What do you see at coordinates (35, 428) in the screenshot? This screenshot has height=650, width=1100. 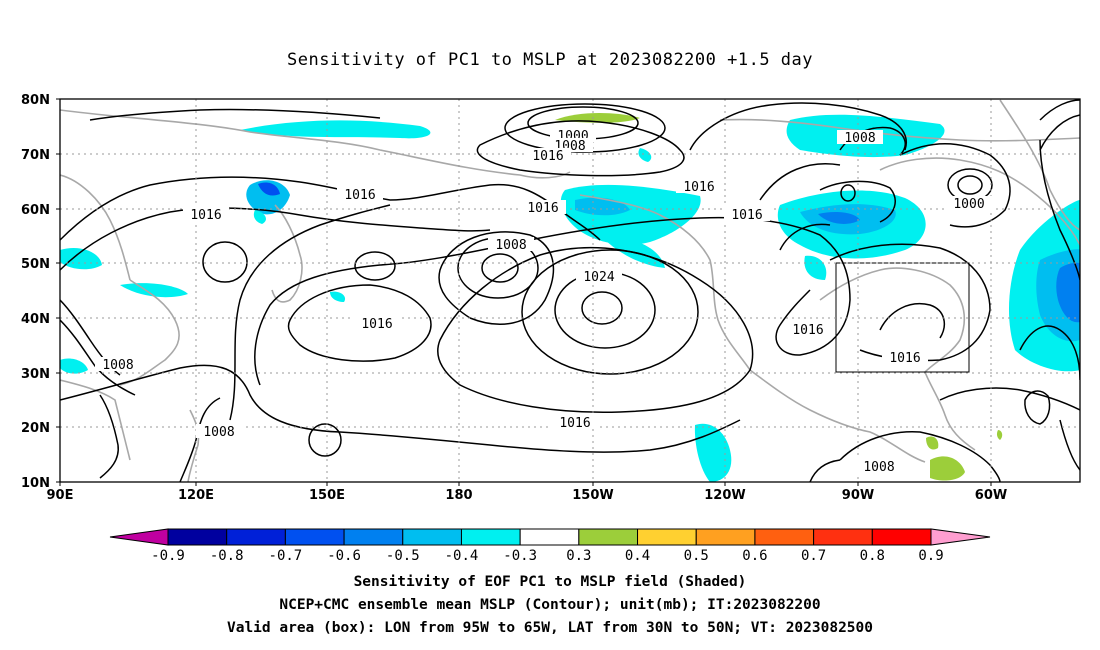 I see `lat-label: 20N` at bounding box center [35, 428].